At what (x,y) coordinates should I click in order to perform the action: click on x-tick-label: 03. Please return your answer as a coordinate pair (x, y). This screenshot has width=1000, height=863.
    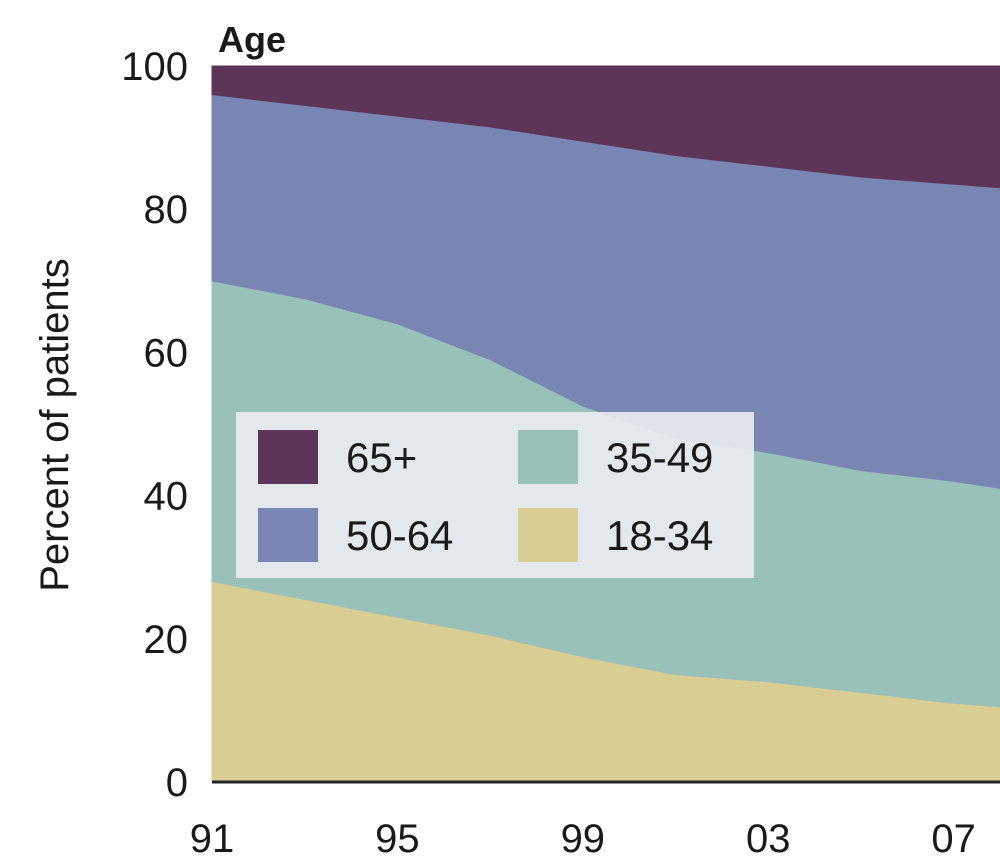
    Looking at the image, I should click on (768, 839).